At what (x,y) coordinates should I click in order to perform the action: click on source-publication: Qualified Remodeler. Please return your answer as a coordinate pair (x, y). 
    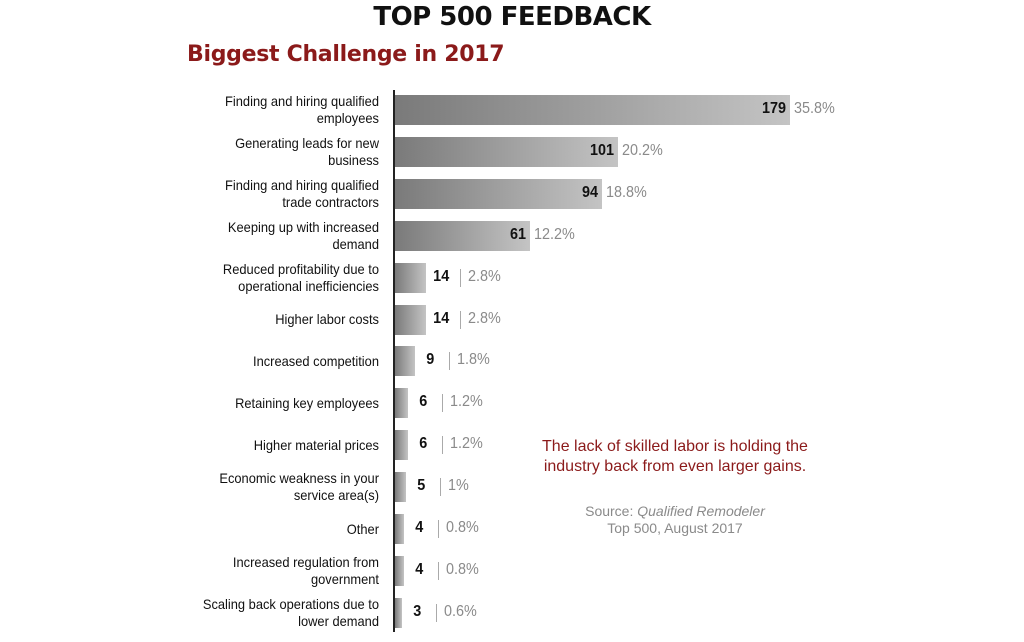
    Looking at the image, I should click on (701, 511).